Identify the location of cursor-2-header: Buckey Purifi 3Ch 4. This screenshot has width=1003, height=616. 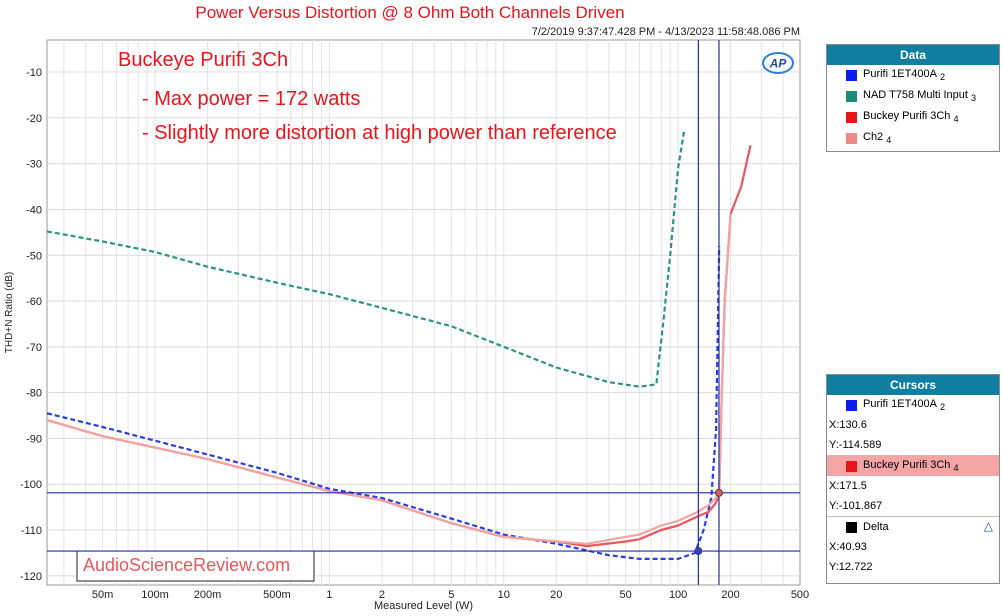
(913, 465).